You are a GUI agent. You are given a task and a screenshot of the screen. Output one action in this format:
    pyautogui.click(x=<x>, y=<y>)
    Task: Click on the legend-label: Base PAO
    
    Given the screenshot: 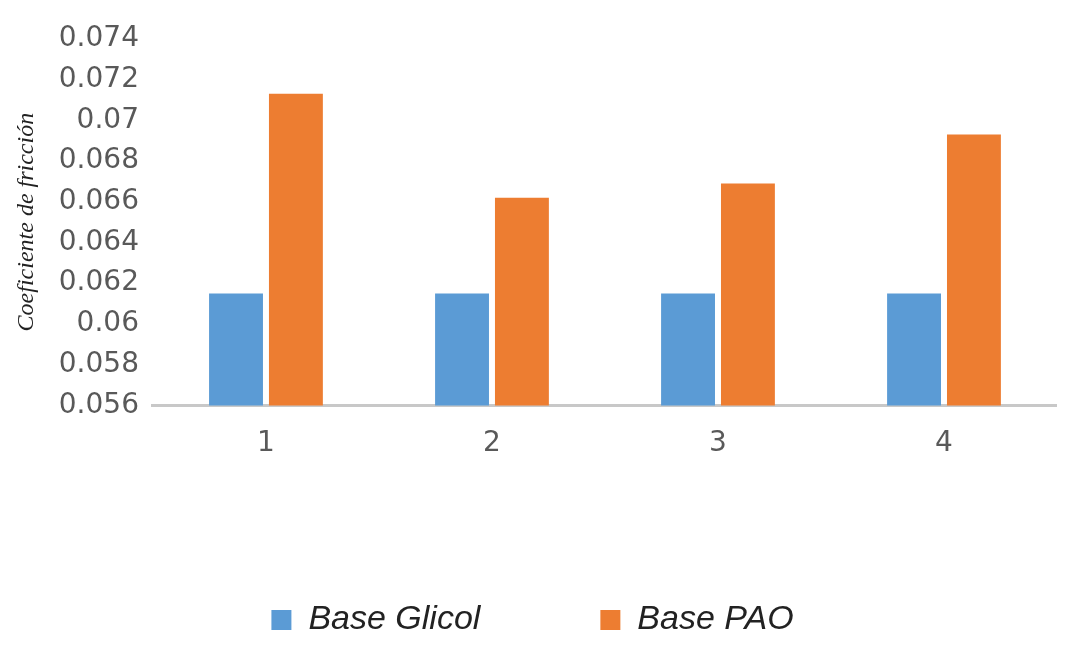 What is the action you would take?
    pyautogui.click(x=715, y=617)
    